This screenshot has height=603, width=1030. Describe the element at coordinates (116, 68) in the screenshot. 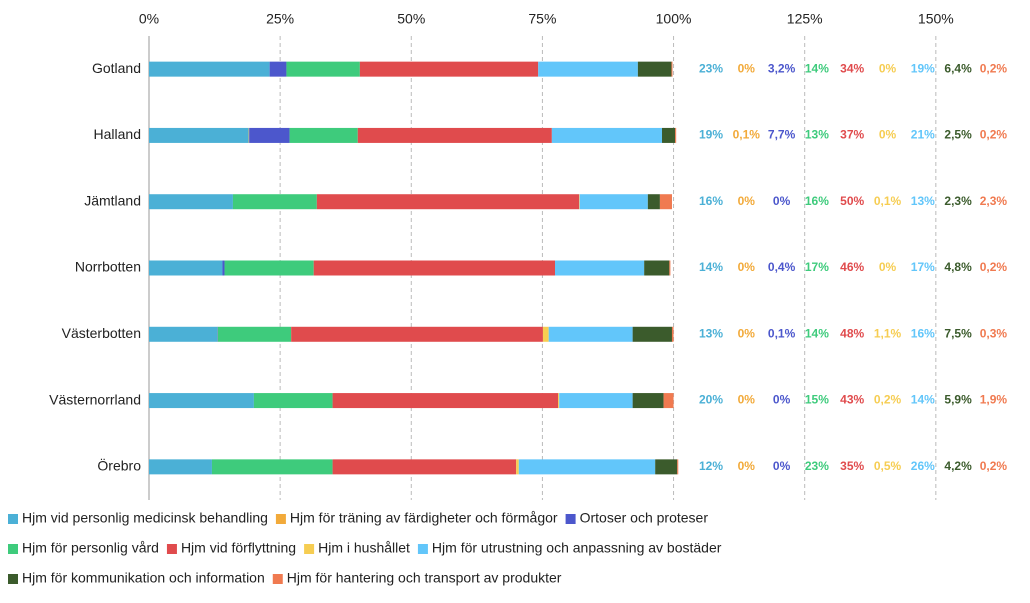

I see `category-label: Gotland` at that location.